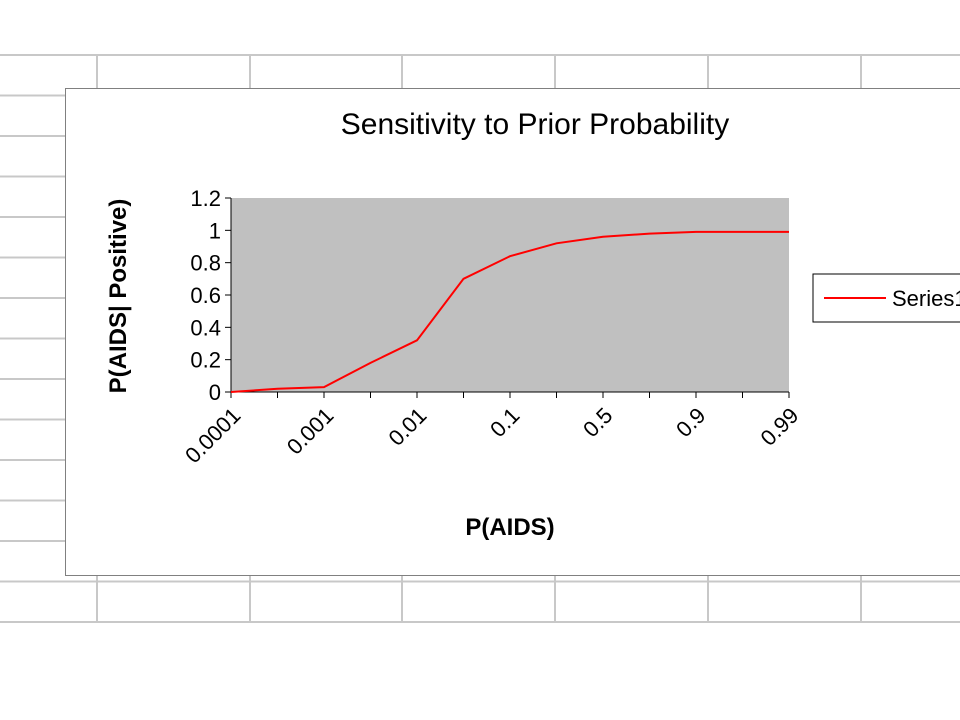 This screenshot has width=960, height=720. Describe the element at coordinates (215, 230) in the screenshot. I see `y-tick-label: 1` at that location.